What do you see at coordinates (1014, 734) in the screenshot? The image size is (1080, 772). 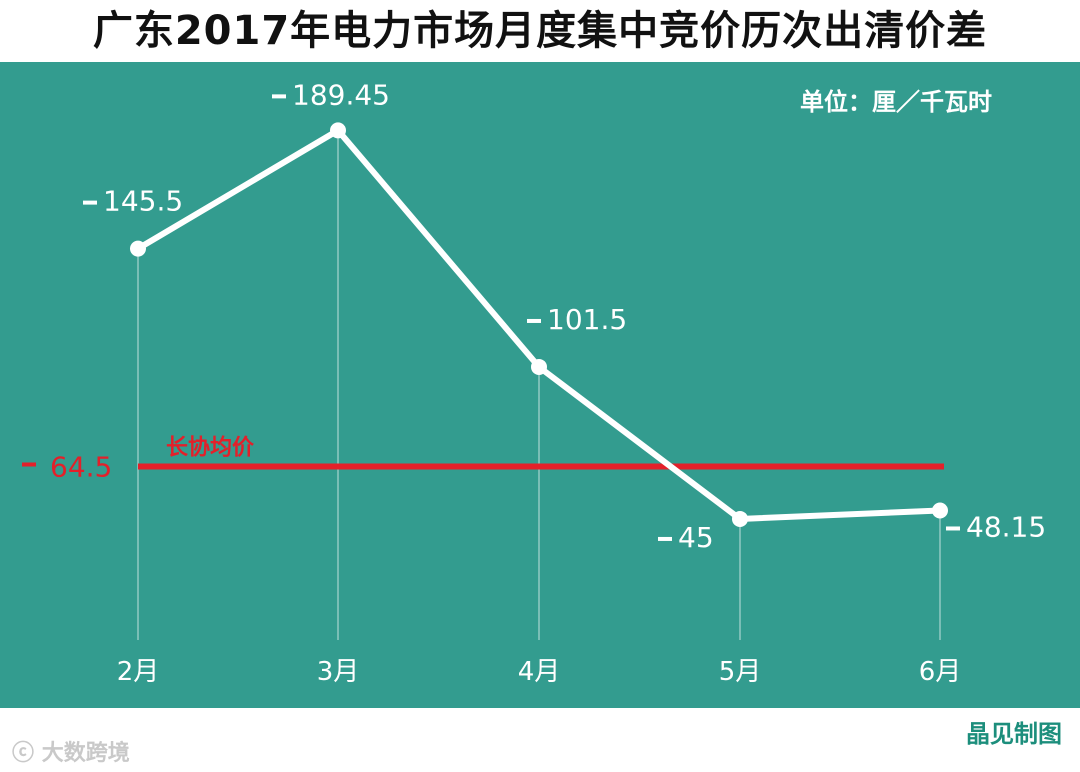 I see `credit-label: 晶见制图` at bounding box center [1014, 734].